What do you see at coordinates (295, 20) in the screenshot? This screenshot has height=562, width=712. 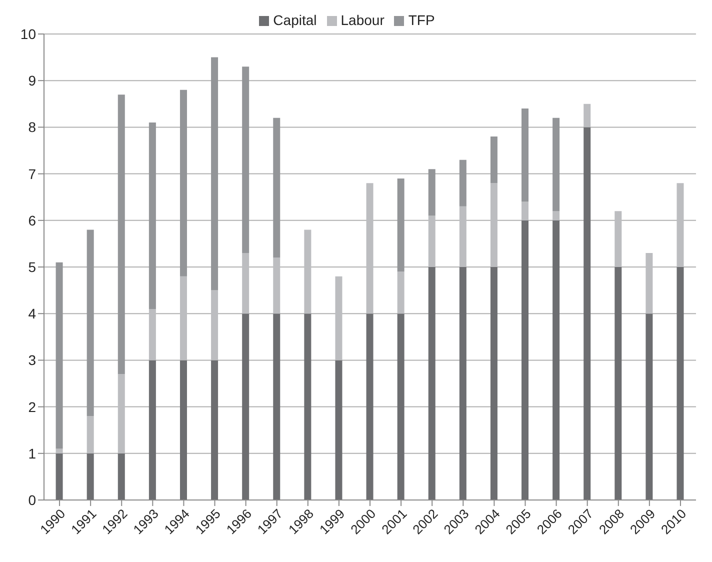 I see `legend-label: Capital` at bounding box center [295, 20].